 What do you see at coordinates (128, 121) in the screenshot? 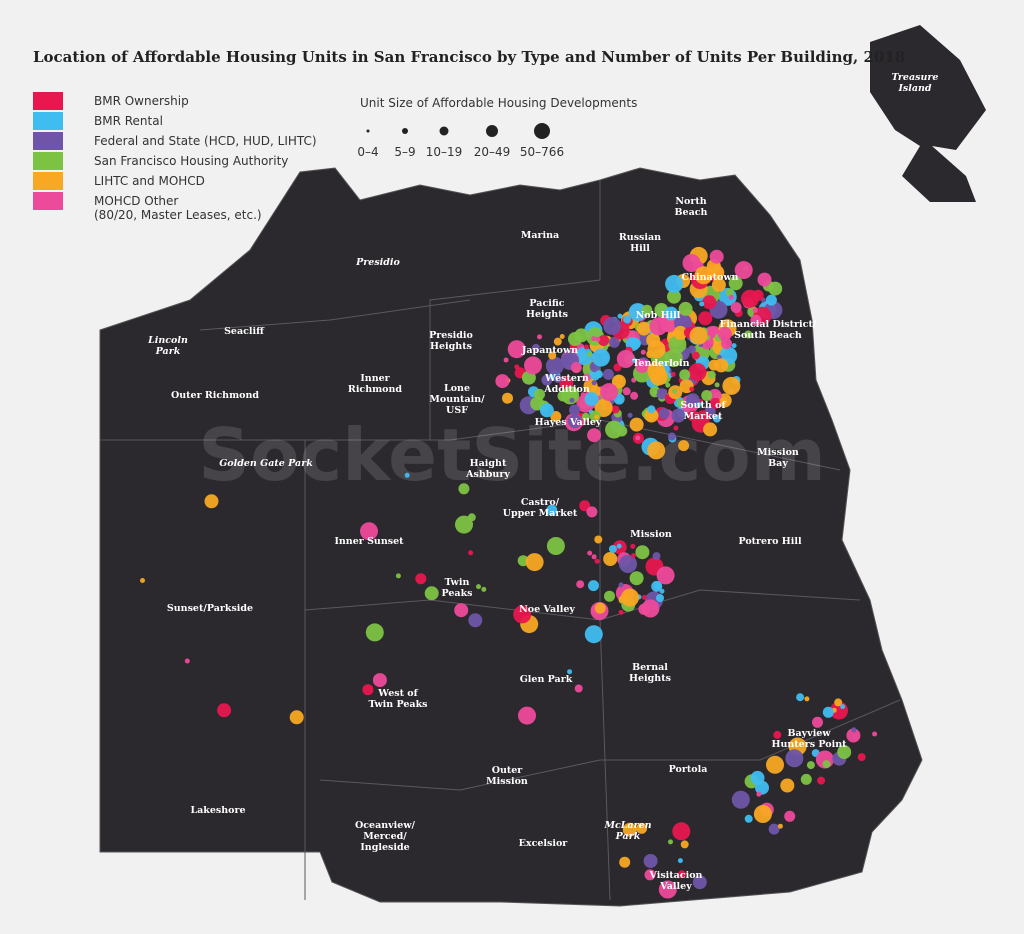
I see `legend-label: BMR Rental` at bounding box center [128, 121].